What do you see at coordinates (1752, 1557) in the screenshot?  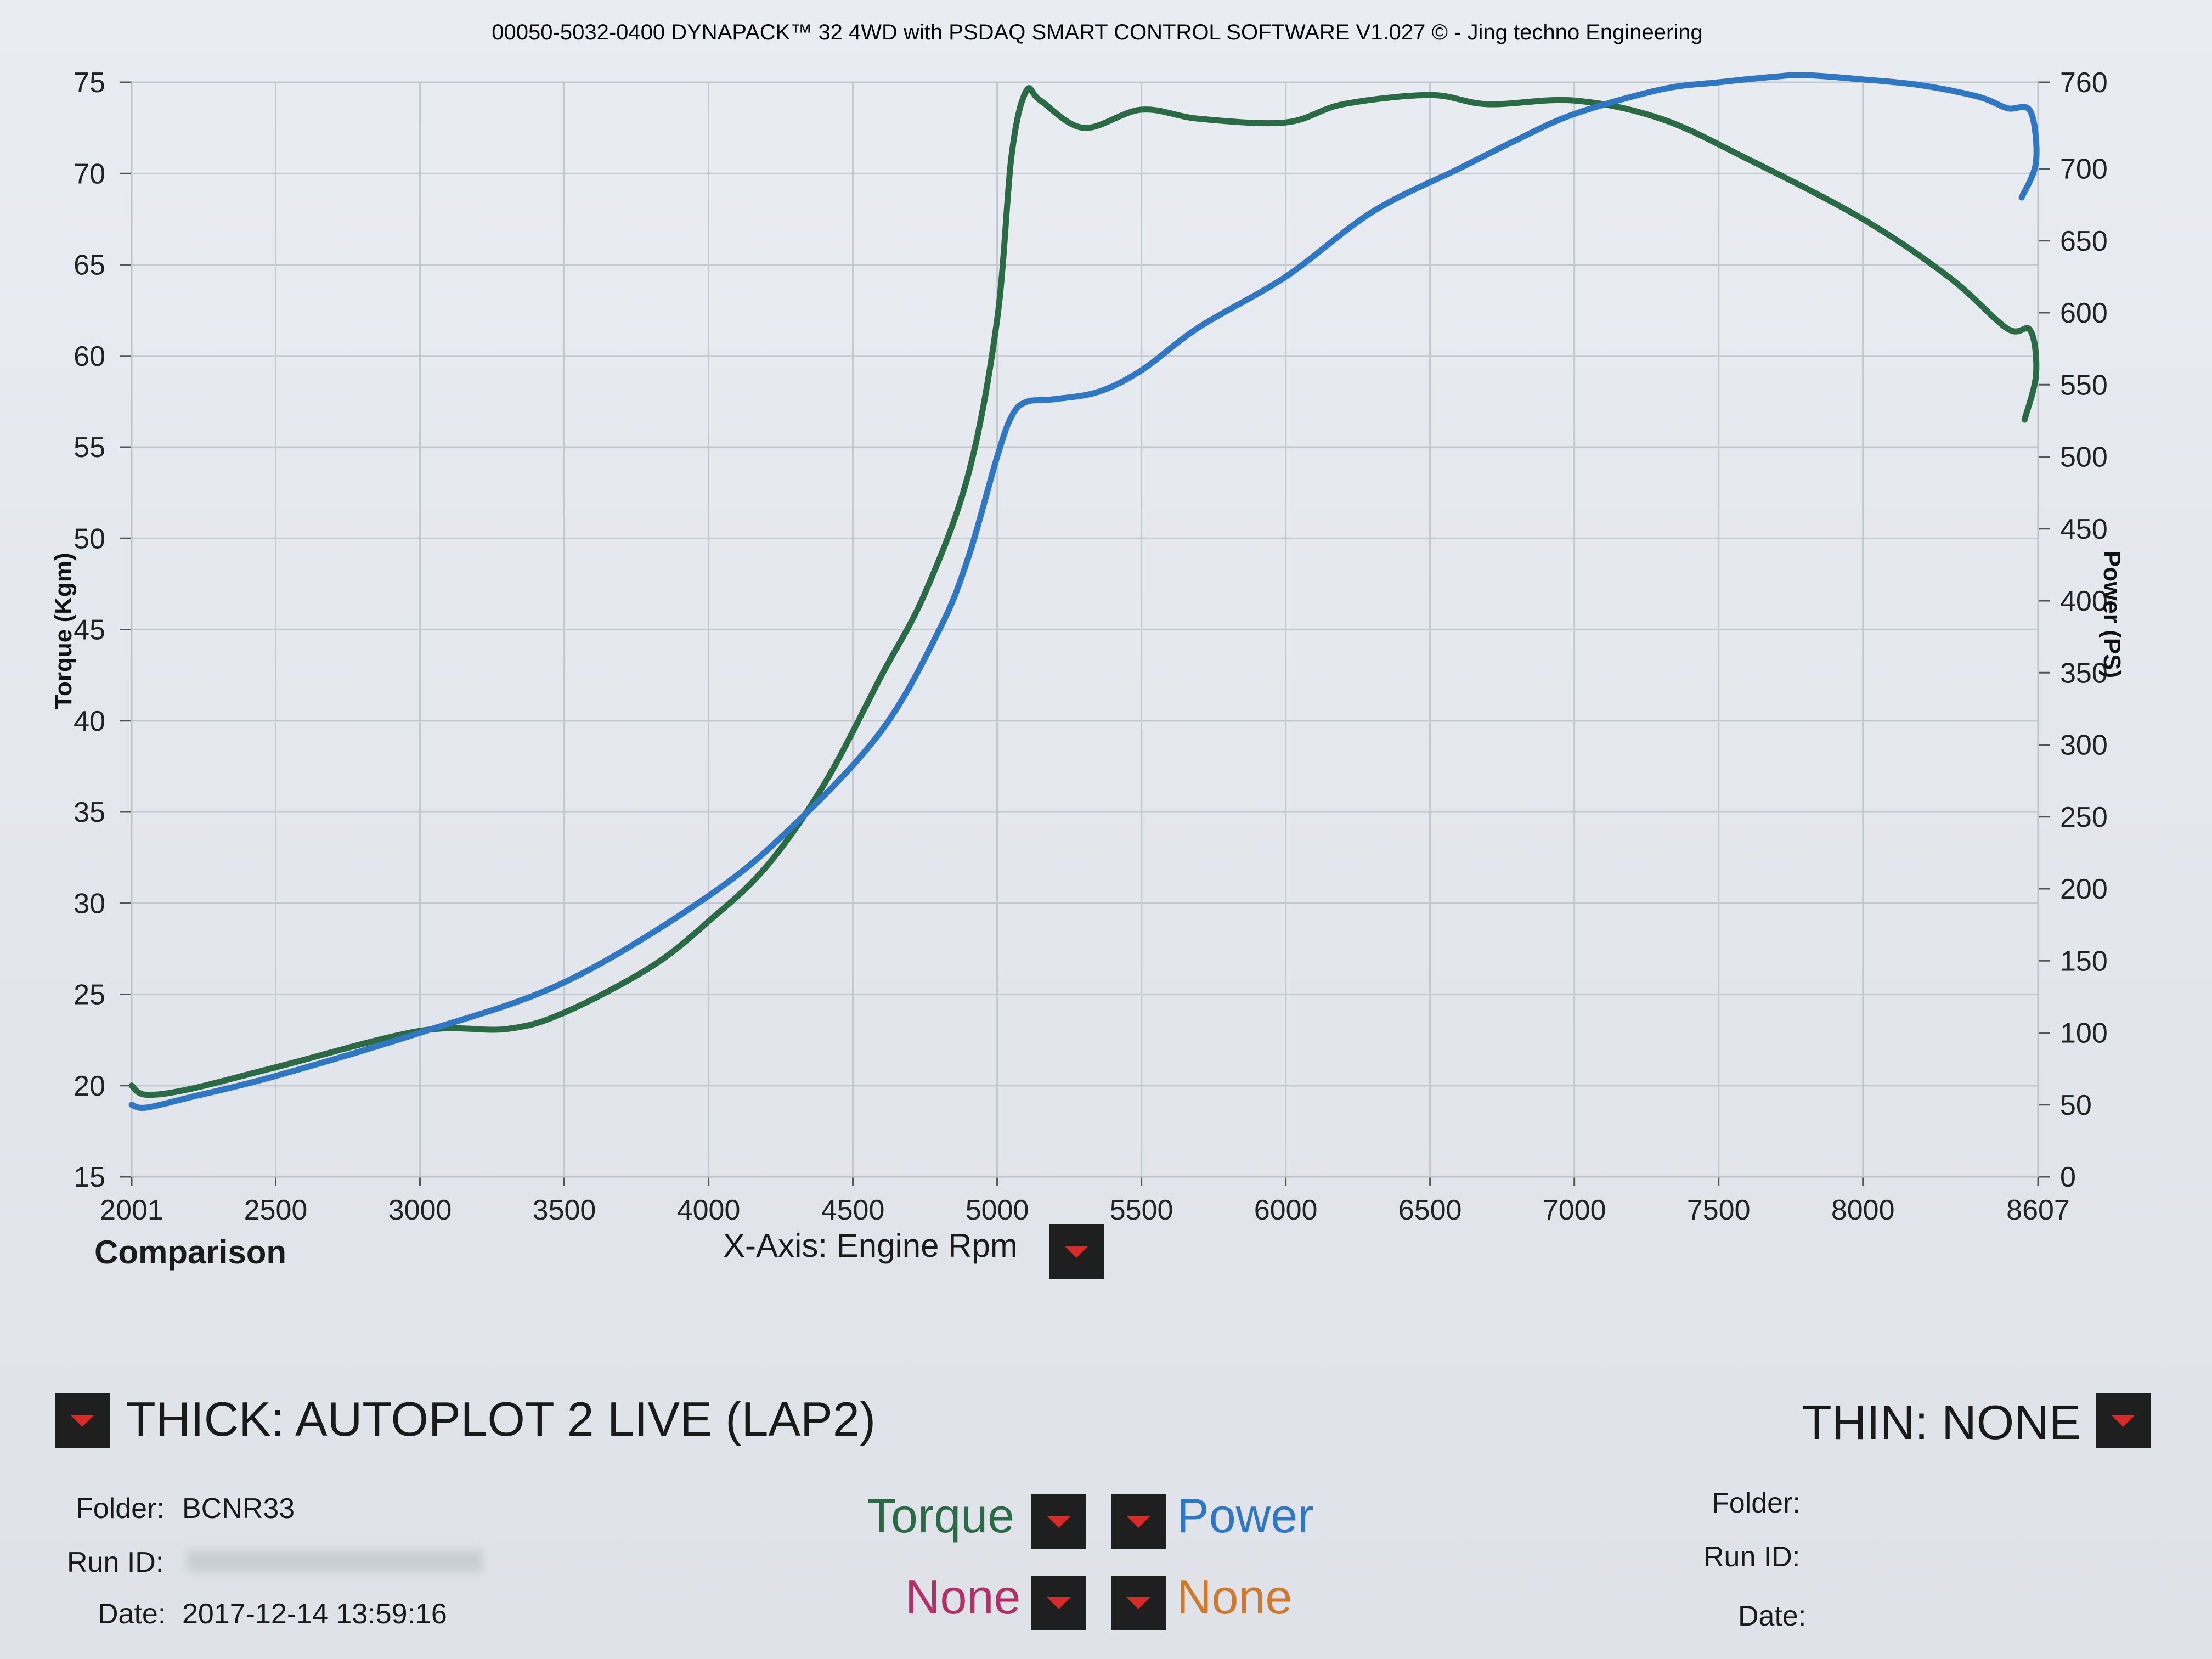 I see `thin-run-label: Run ID:` at bounding box center [1752, 1557].